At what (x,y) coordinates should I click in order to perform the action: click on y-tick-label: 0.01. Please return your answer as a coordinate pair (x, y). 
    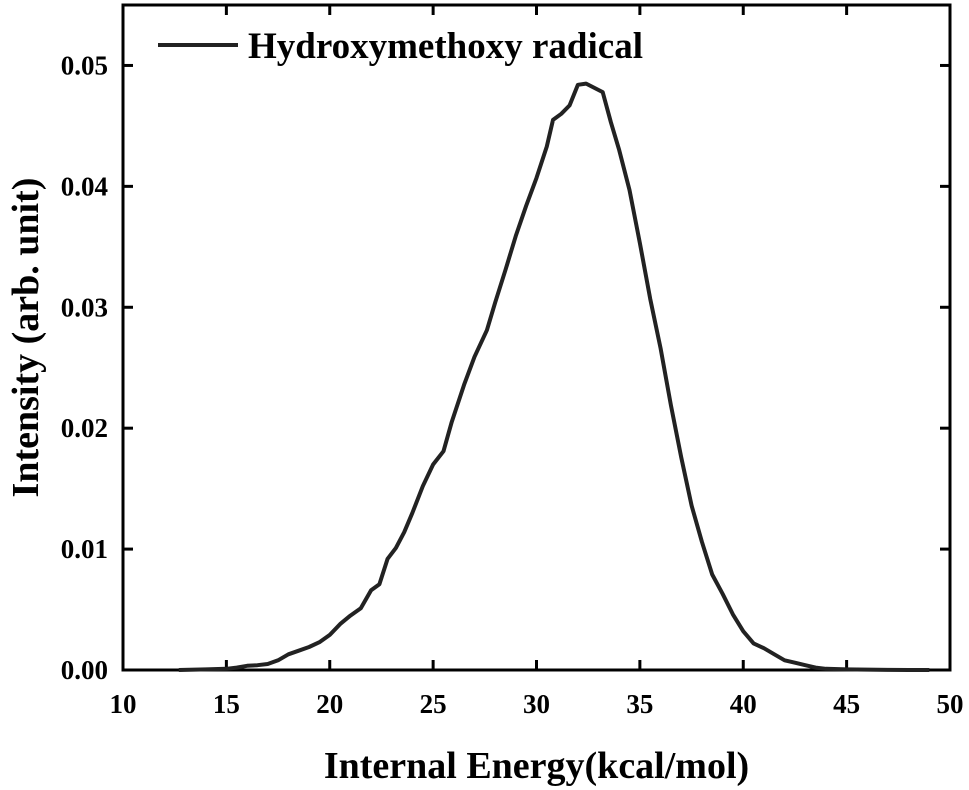
    Looking at the image, I should click on (84, 549).